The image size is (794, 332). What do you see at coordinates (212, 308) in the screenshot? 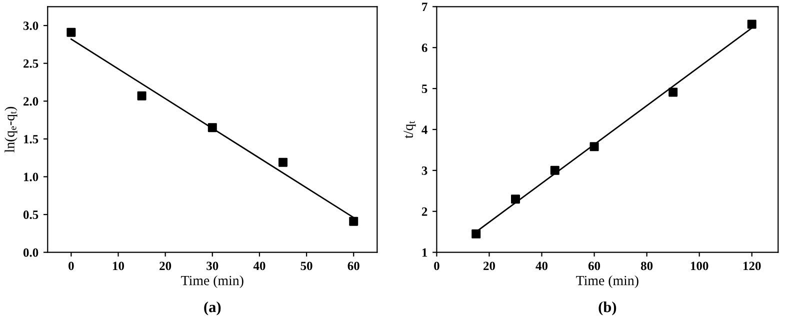
I see `text: (a)` at bounding box center [212, 308].